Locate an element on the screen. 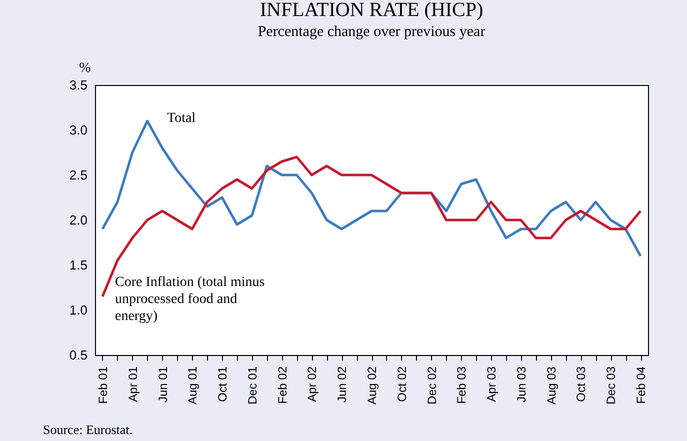 The width and height of the screenshot is (687, 441). x-tick-label: Oct 02 is located at coordinates (401, 384).